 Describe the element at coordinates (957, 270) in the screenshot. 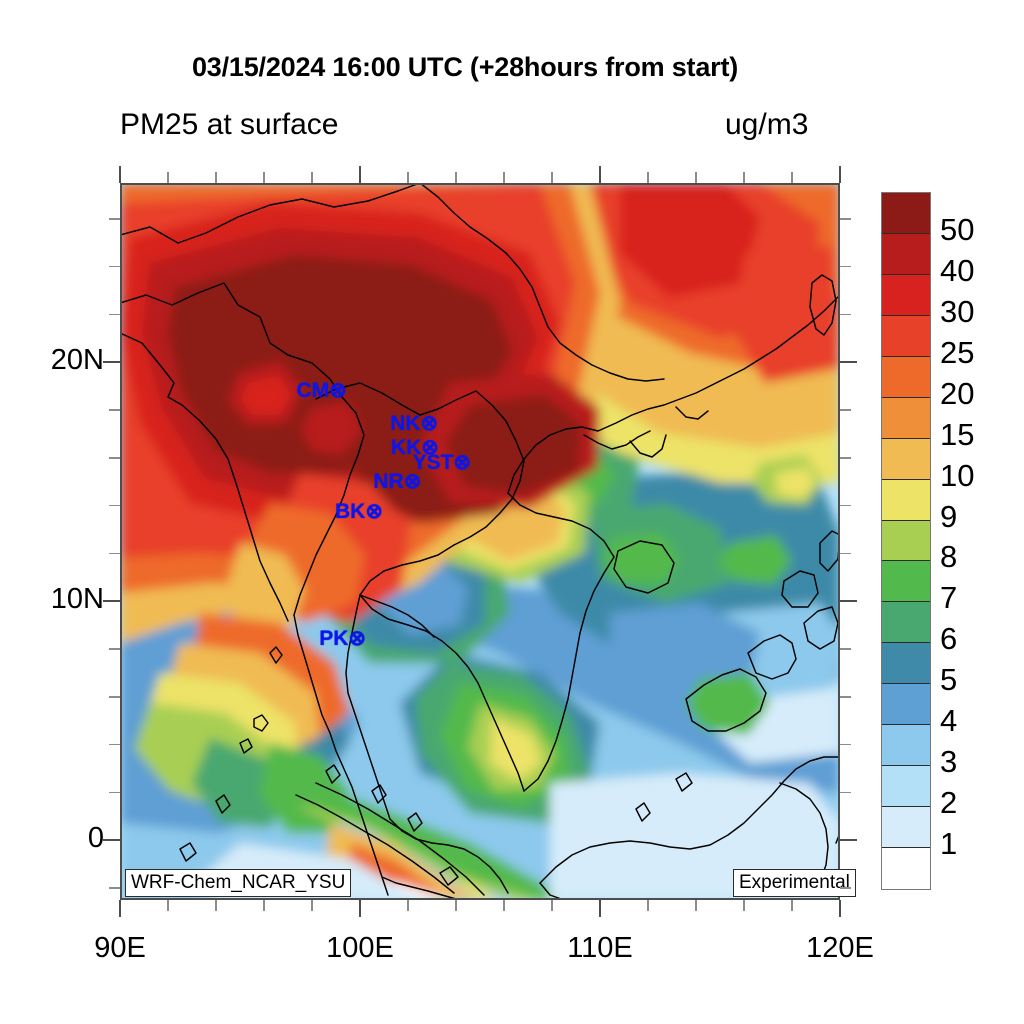

I see `colorbar-tick-label: 40` at that location.